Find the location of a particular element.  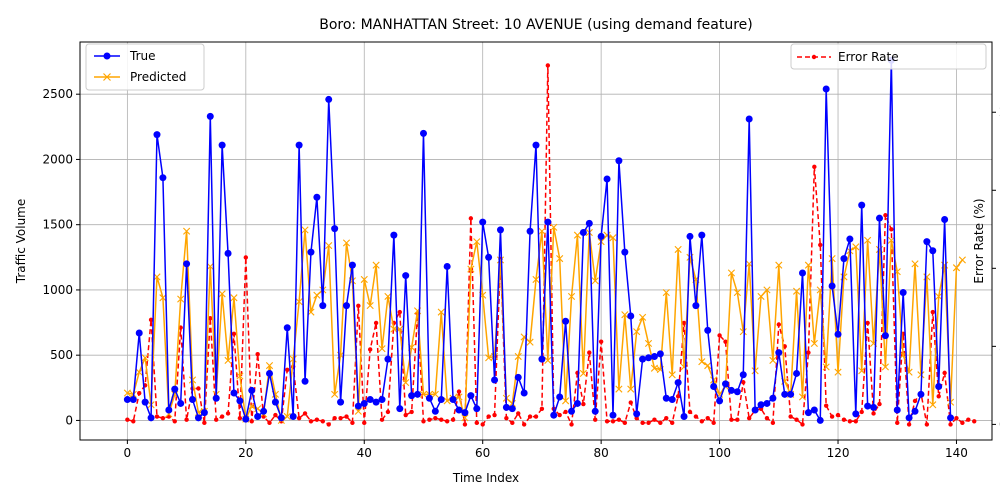

x-tick-label: 0 is located at coordinates (128, 453).